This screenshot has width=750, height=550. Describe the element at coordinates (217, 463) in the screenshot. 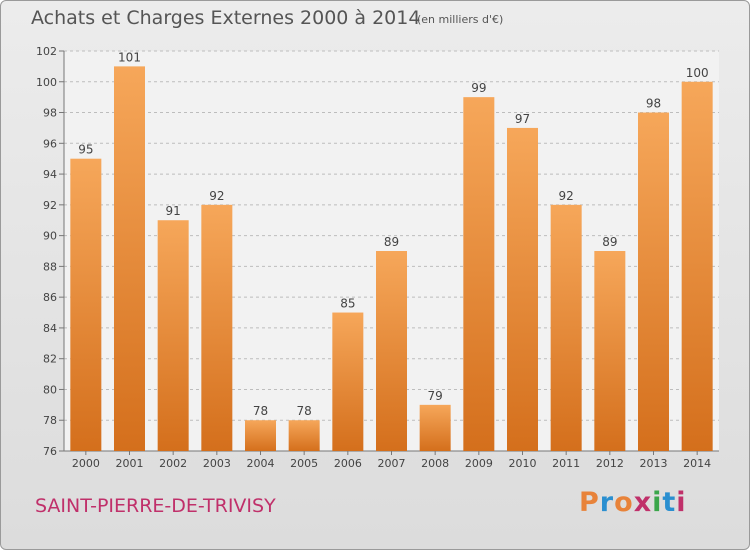

I see `x-tick-label: 2003` at that location.